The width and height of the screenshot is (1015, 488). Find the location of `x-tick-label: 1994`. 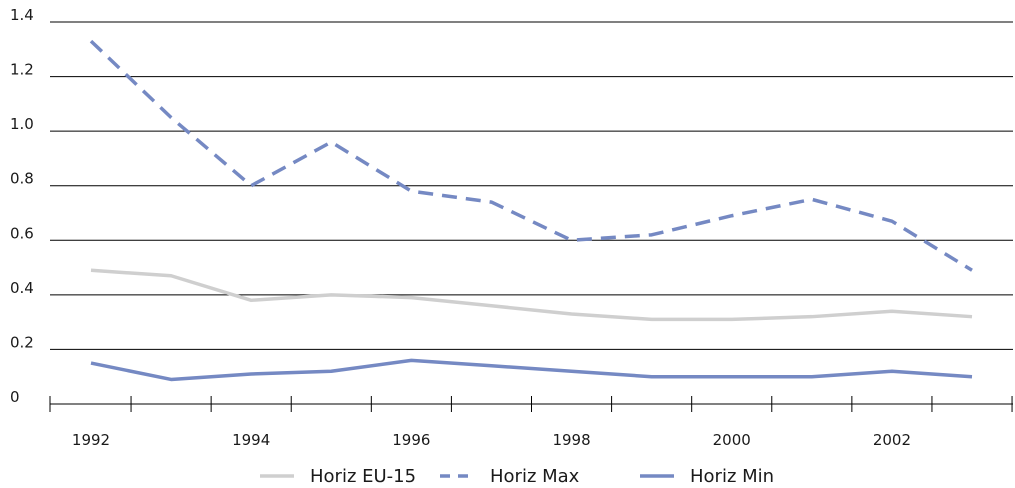

x-tick-label: 1994 is located at coordinates (251, 440).